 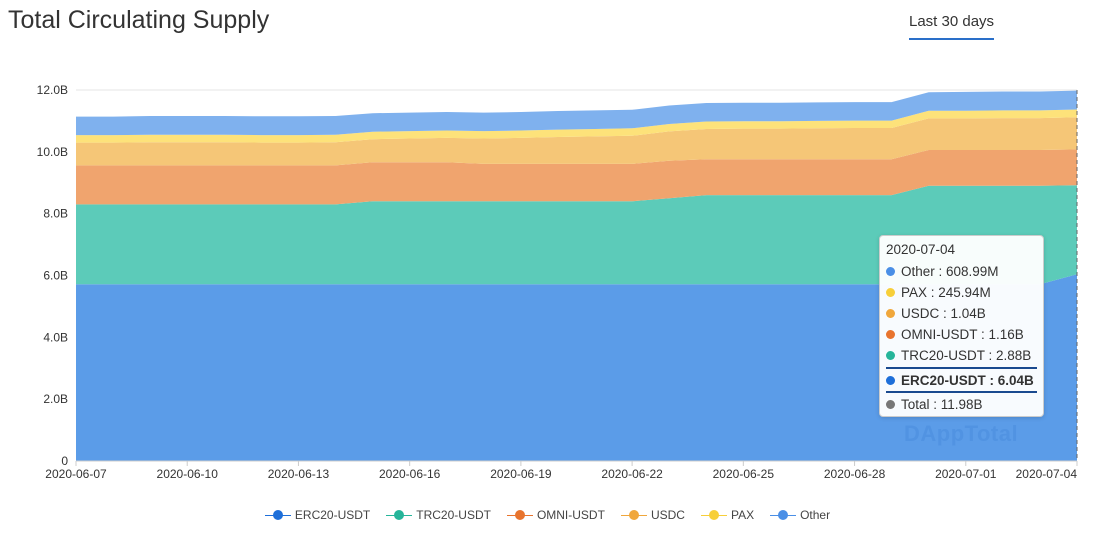 I want to click on legend-item-omni-usdt: OMNI-USDT, so click(x=555, y=515).